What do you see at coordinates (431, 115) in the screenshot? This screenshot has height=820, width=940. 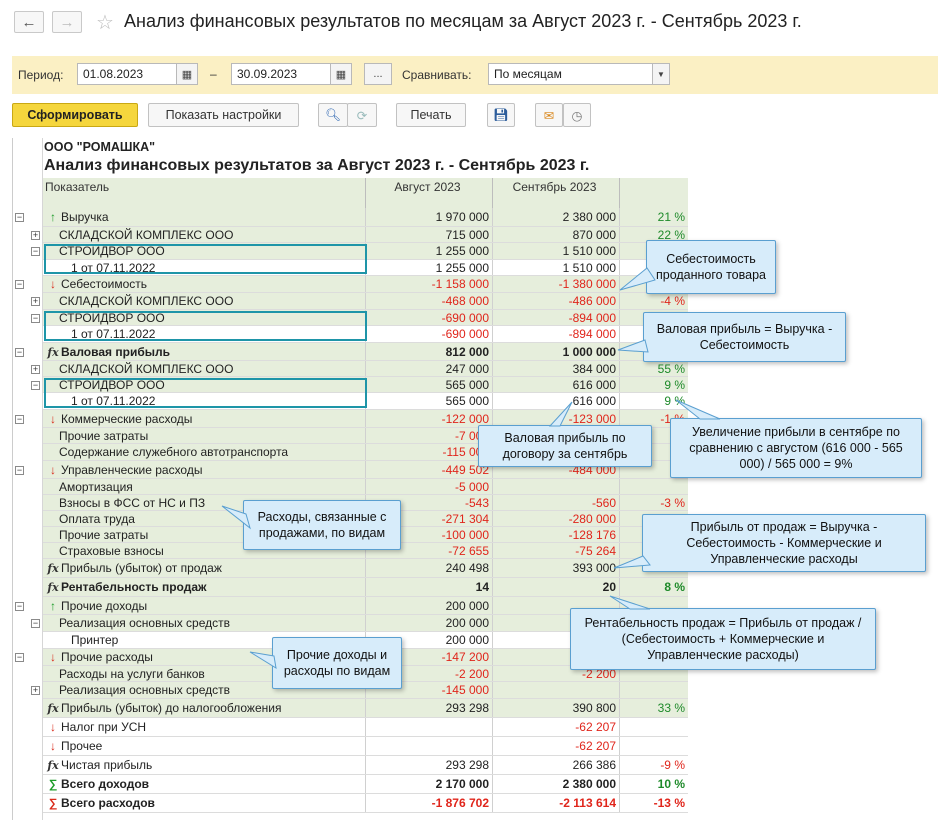 I see `print-button: Печать` at bounding box center [431, 115].